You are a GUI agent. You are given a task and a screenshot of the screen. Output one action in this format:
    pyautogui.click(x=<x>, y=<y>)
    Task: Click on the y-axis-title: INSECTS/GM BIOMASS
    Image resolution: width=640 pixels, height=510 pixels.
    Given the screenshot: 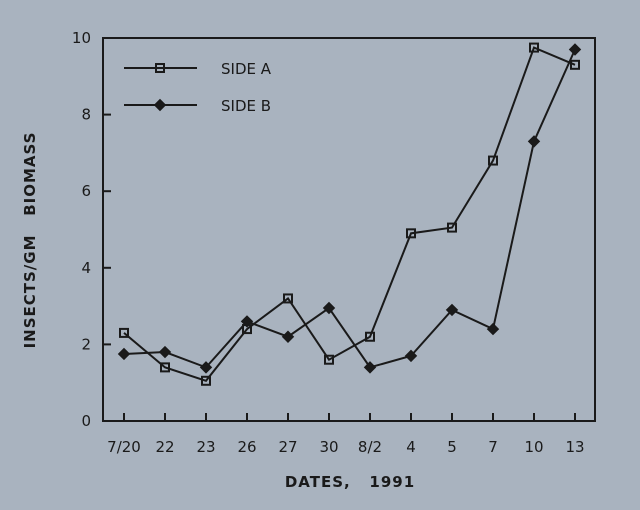 What is the action you would take?
    pyautogui.click(x=30, y=240)
    